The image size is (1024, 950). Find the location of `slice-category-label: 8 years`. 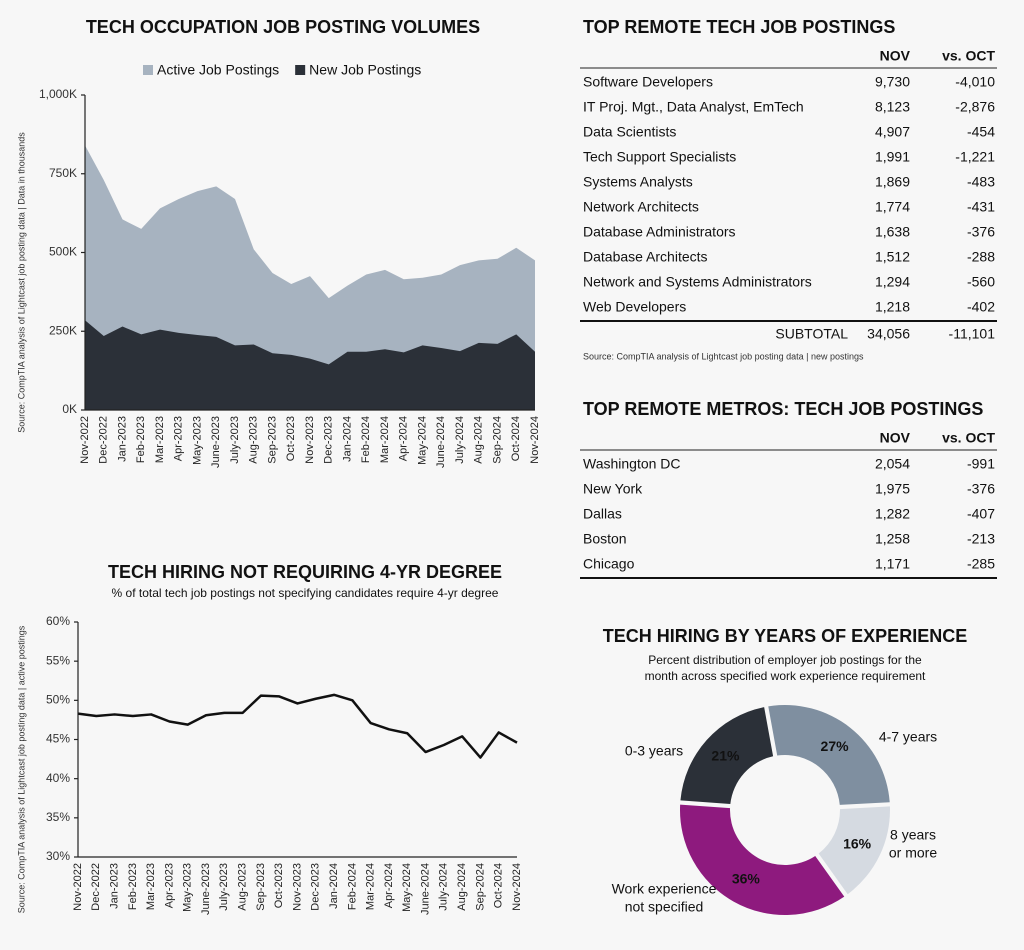

slice-category-label: 8 years is located at coordinates (913, 835).